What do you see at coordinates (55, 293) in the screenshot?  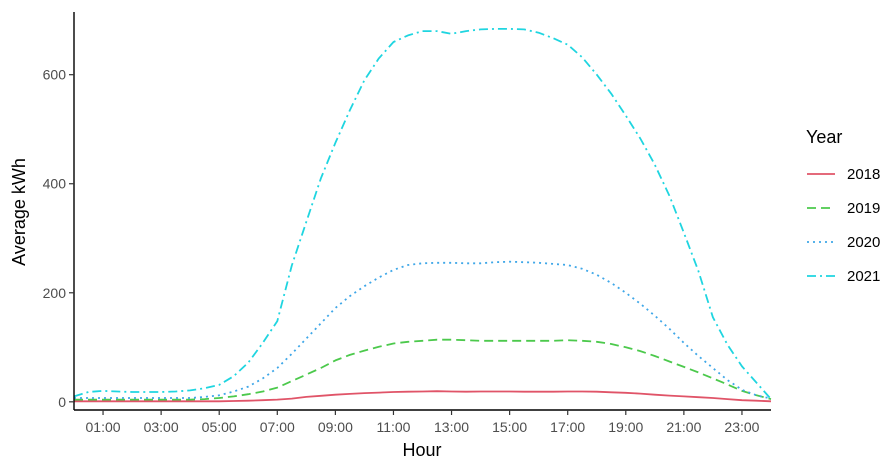 I see `y-tick-label: 200` at bounding box center [55, 293].